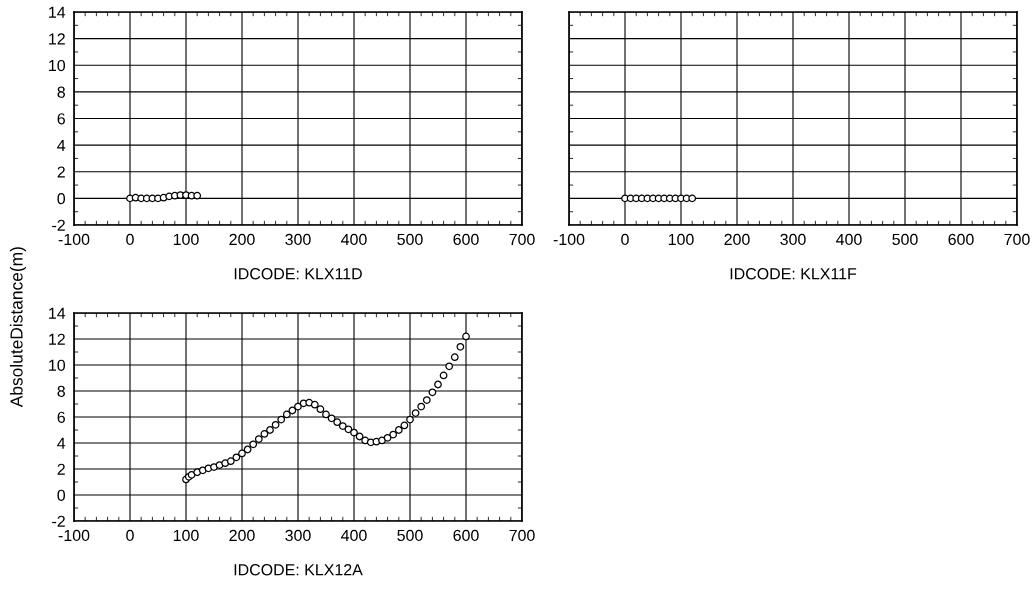 The width and height of the screenshot is (1036, 594). Describe the element at coordinates (298, 570) in the screenshot. I see `x-axis-title: IDCODE: KLX12A` at that location.